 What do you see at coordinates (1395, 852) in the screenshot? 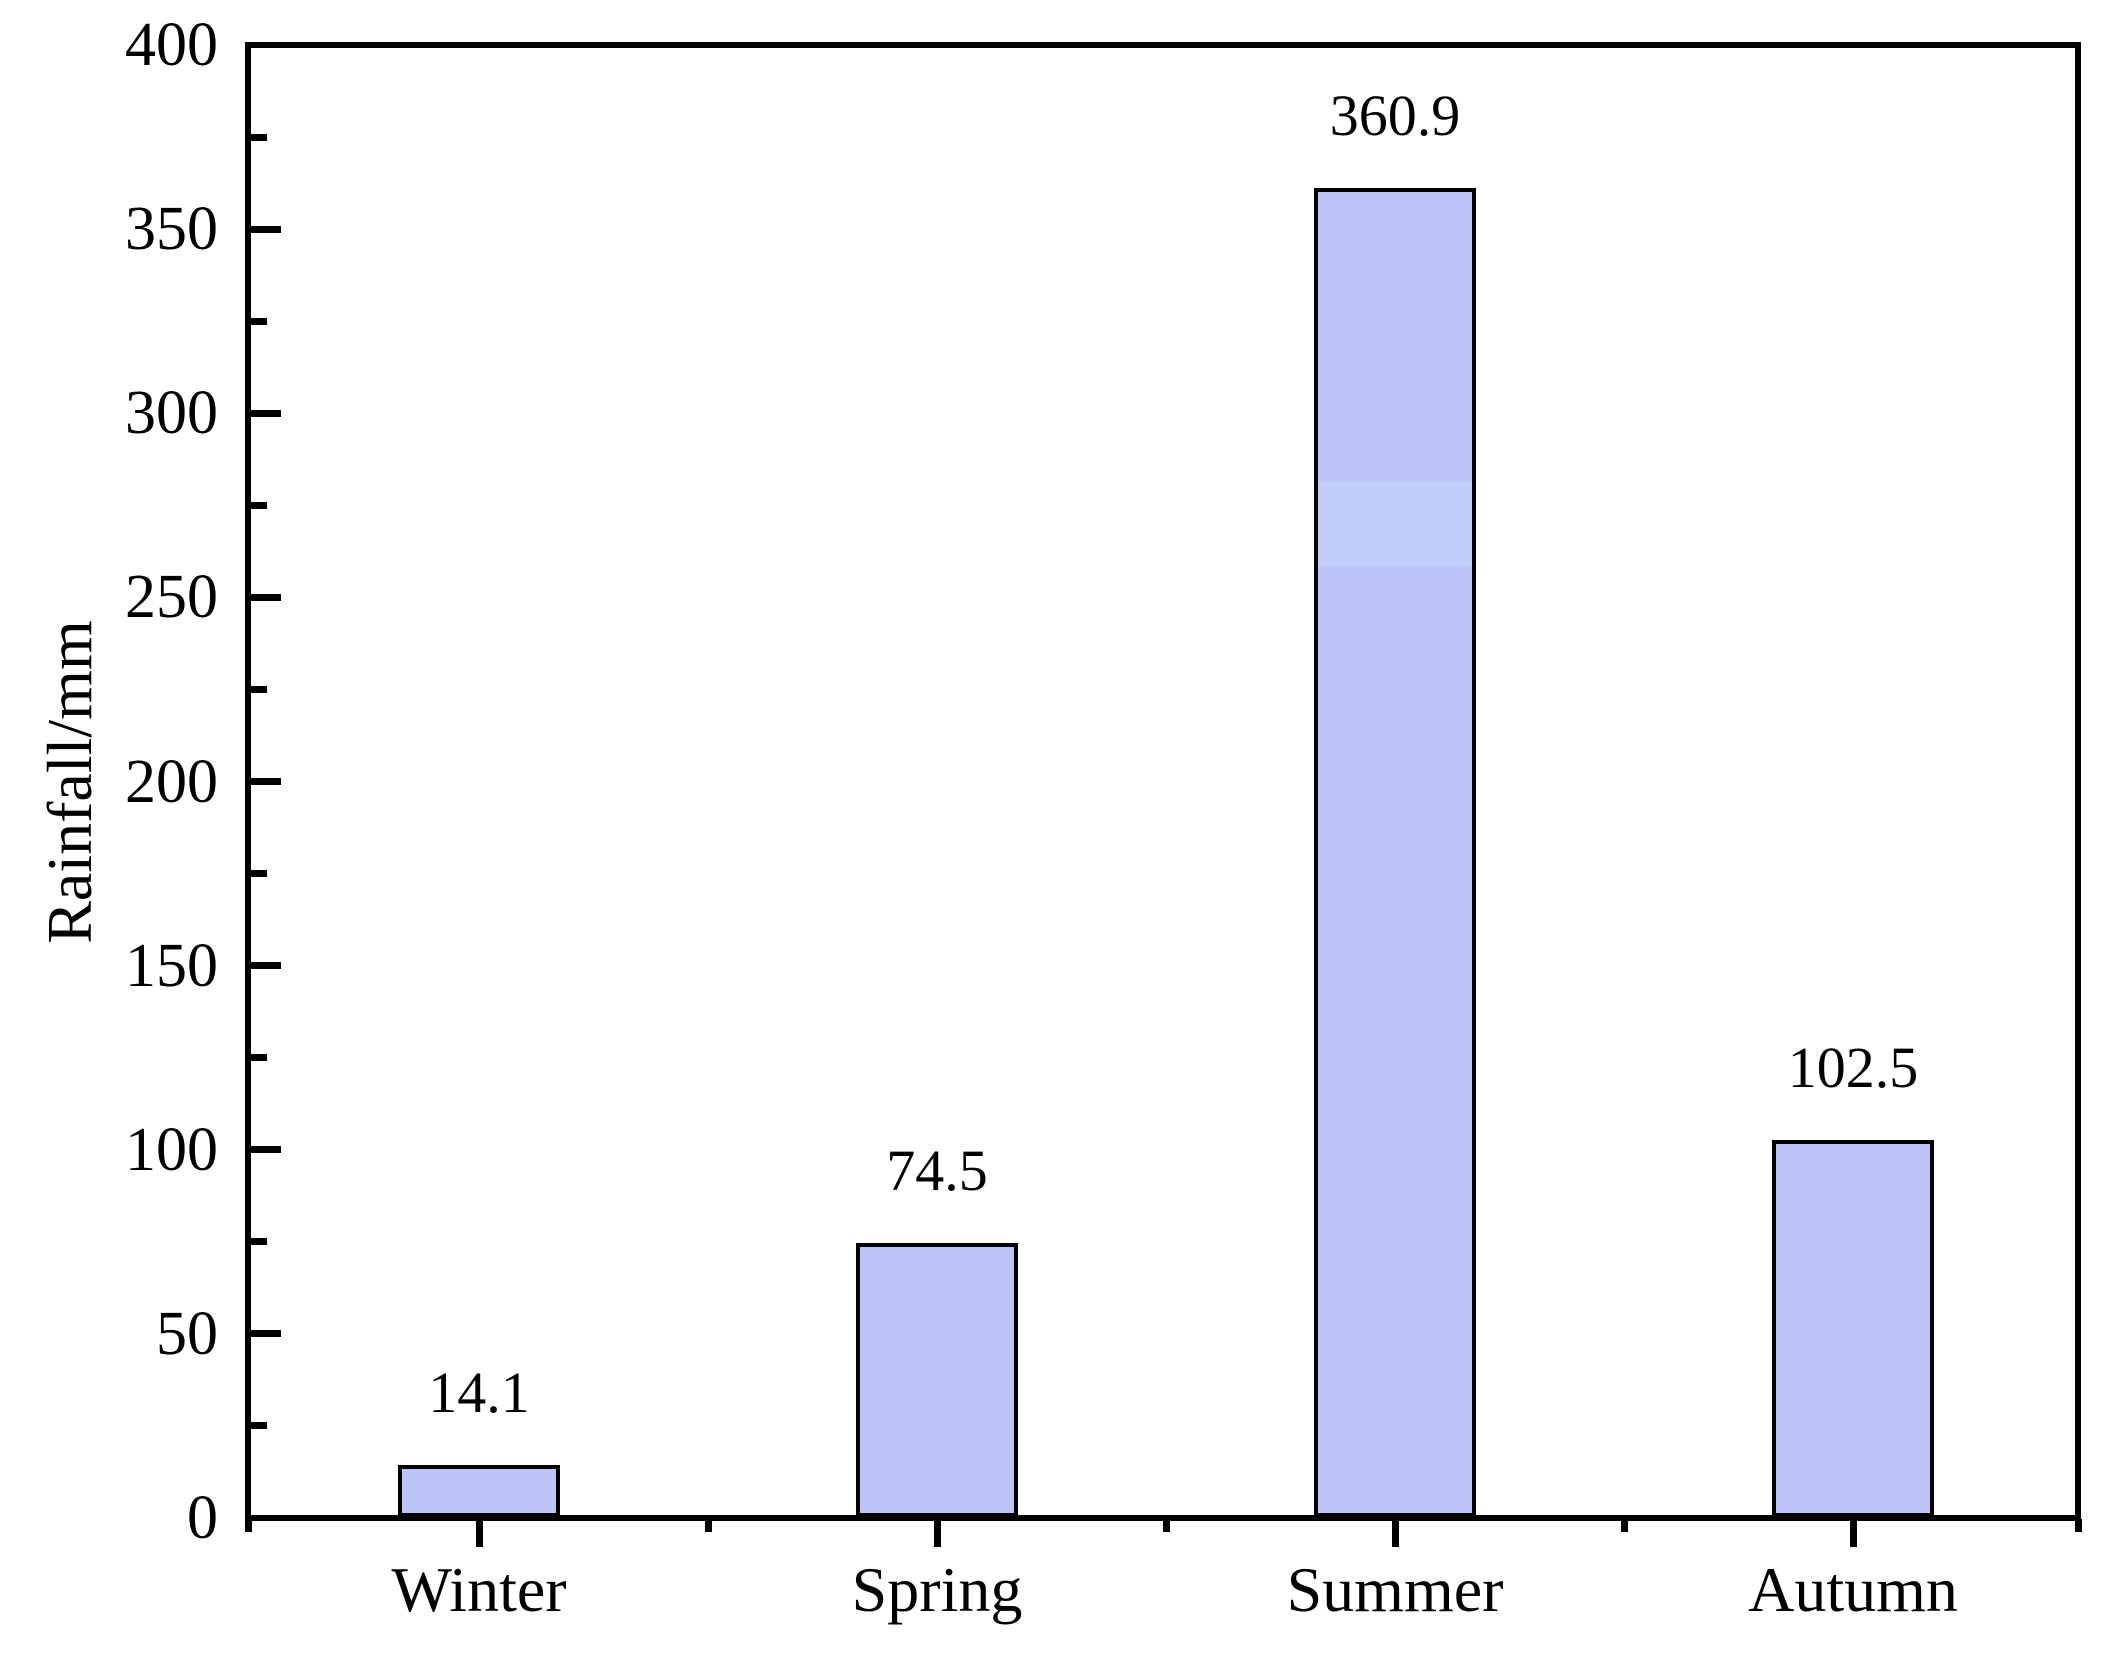
I see `bar-summer` at bounding box center [1395, 852].